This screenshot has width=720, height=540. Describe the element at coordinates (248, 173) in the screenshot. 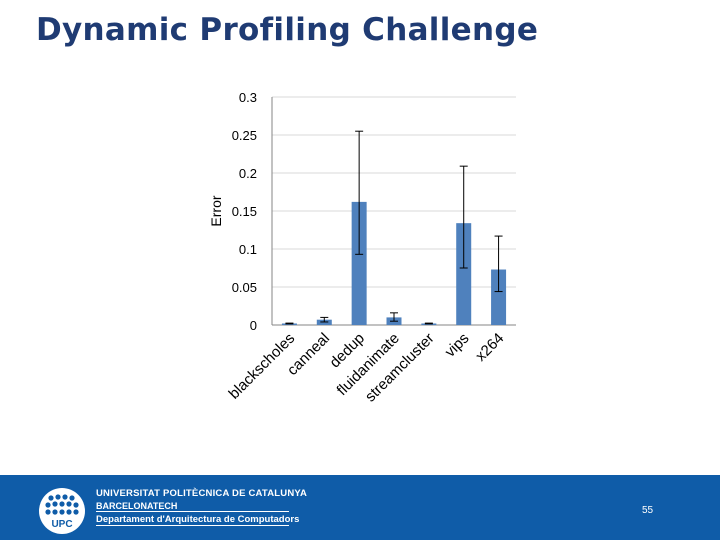

I see `y-tick-label: 0.2` at that location.